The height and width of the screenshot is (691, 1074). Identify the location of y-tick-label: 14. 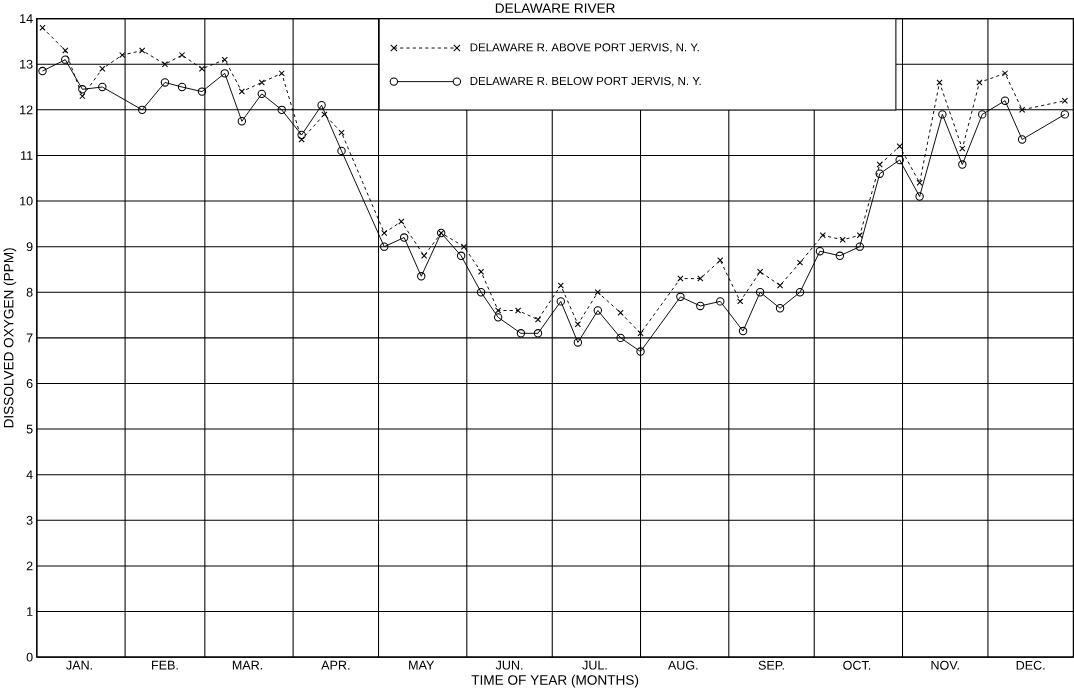
(26, 18).